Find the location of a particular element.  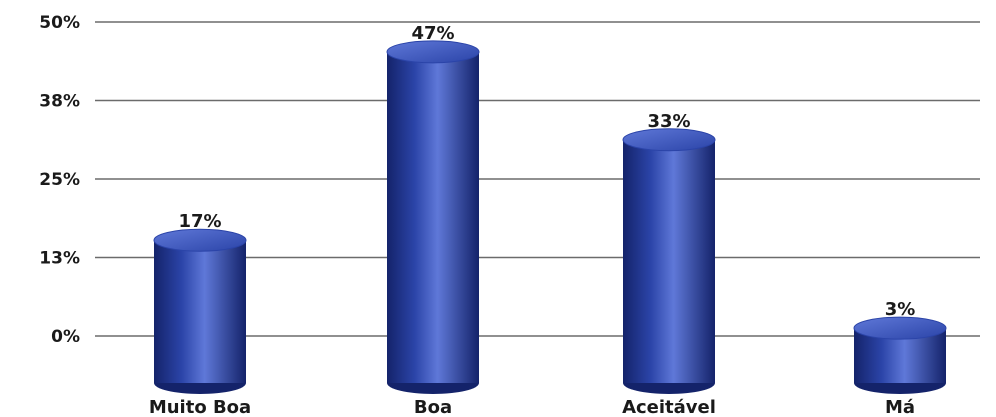

y-axis-tick-labels: 0% 13% 25% 38% 50% is located at coordinates (59, 180).